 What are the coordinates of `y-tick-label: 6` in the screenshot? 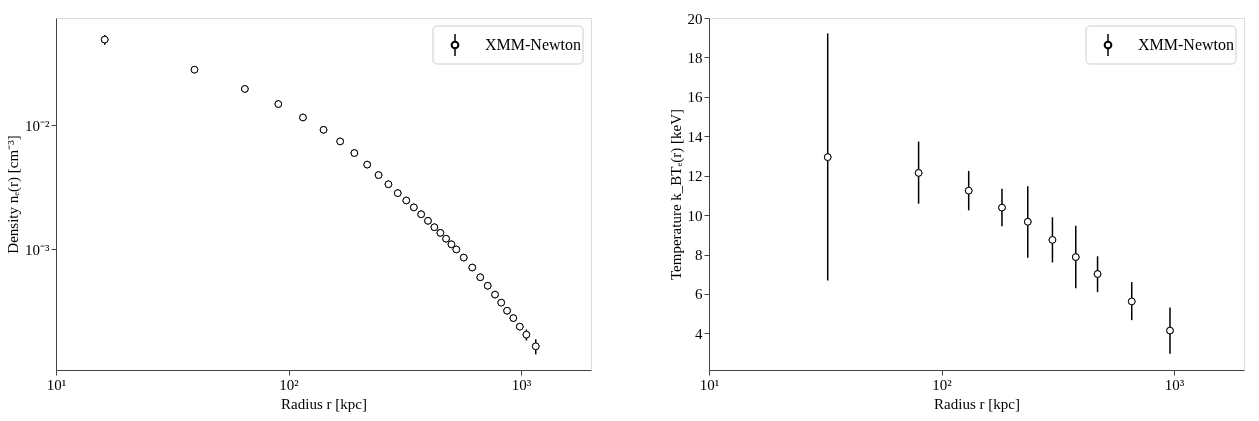 It's located at (699, 294).